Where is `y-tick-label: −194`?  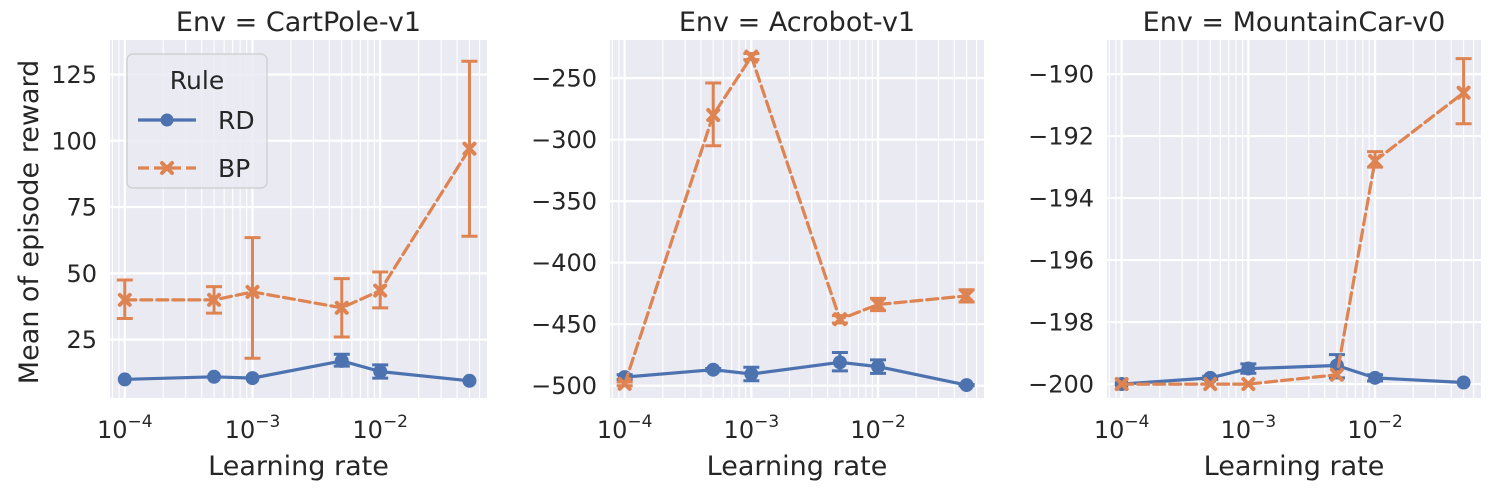 y-tick-label: −194 is located at coordinates (1061, 199).